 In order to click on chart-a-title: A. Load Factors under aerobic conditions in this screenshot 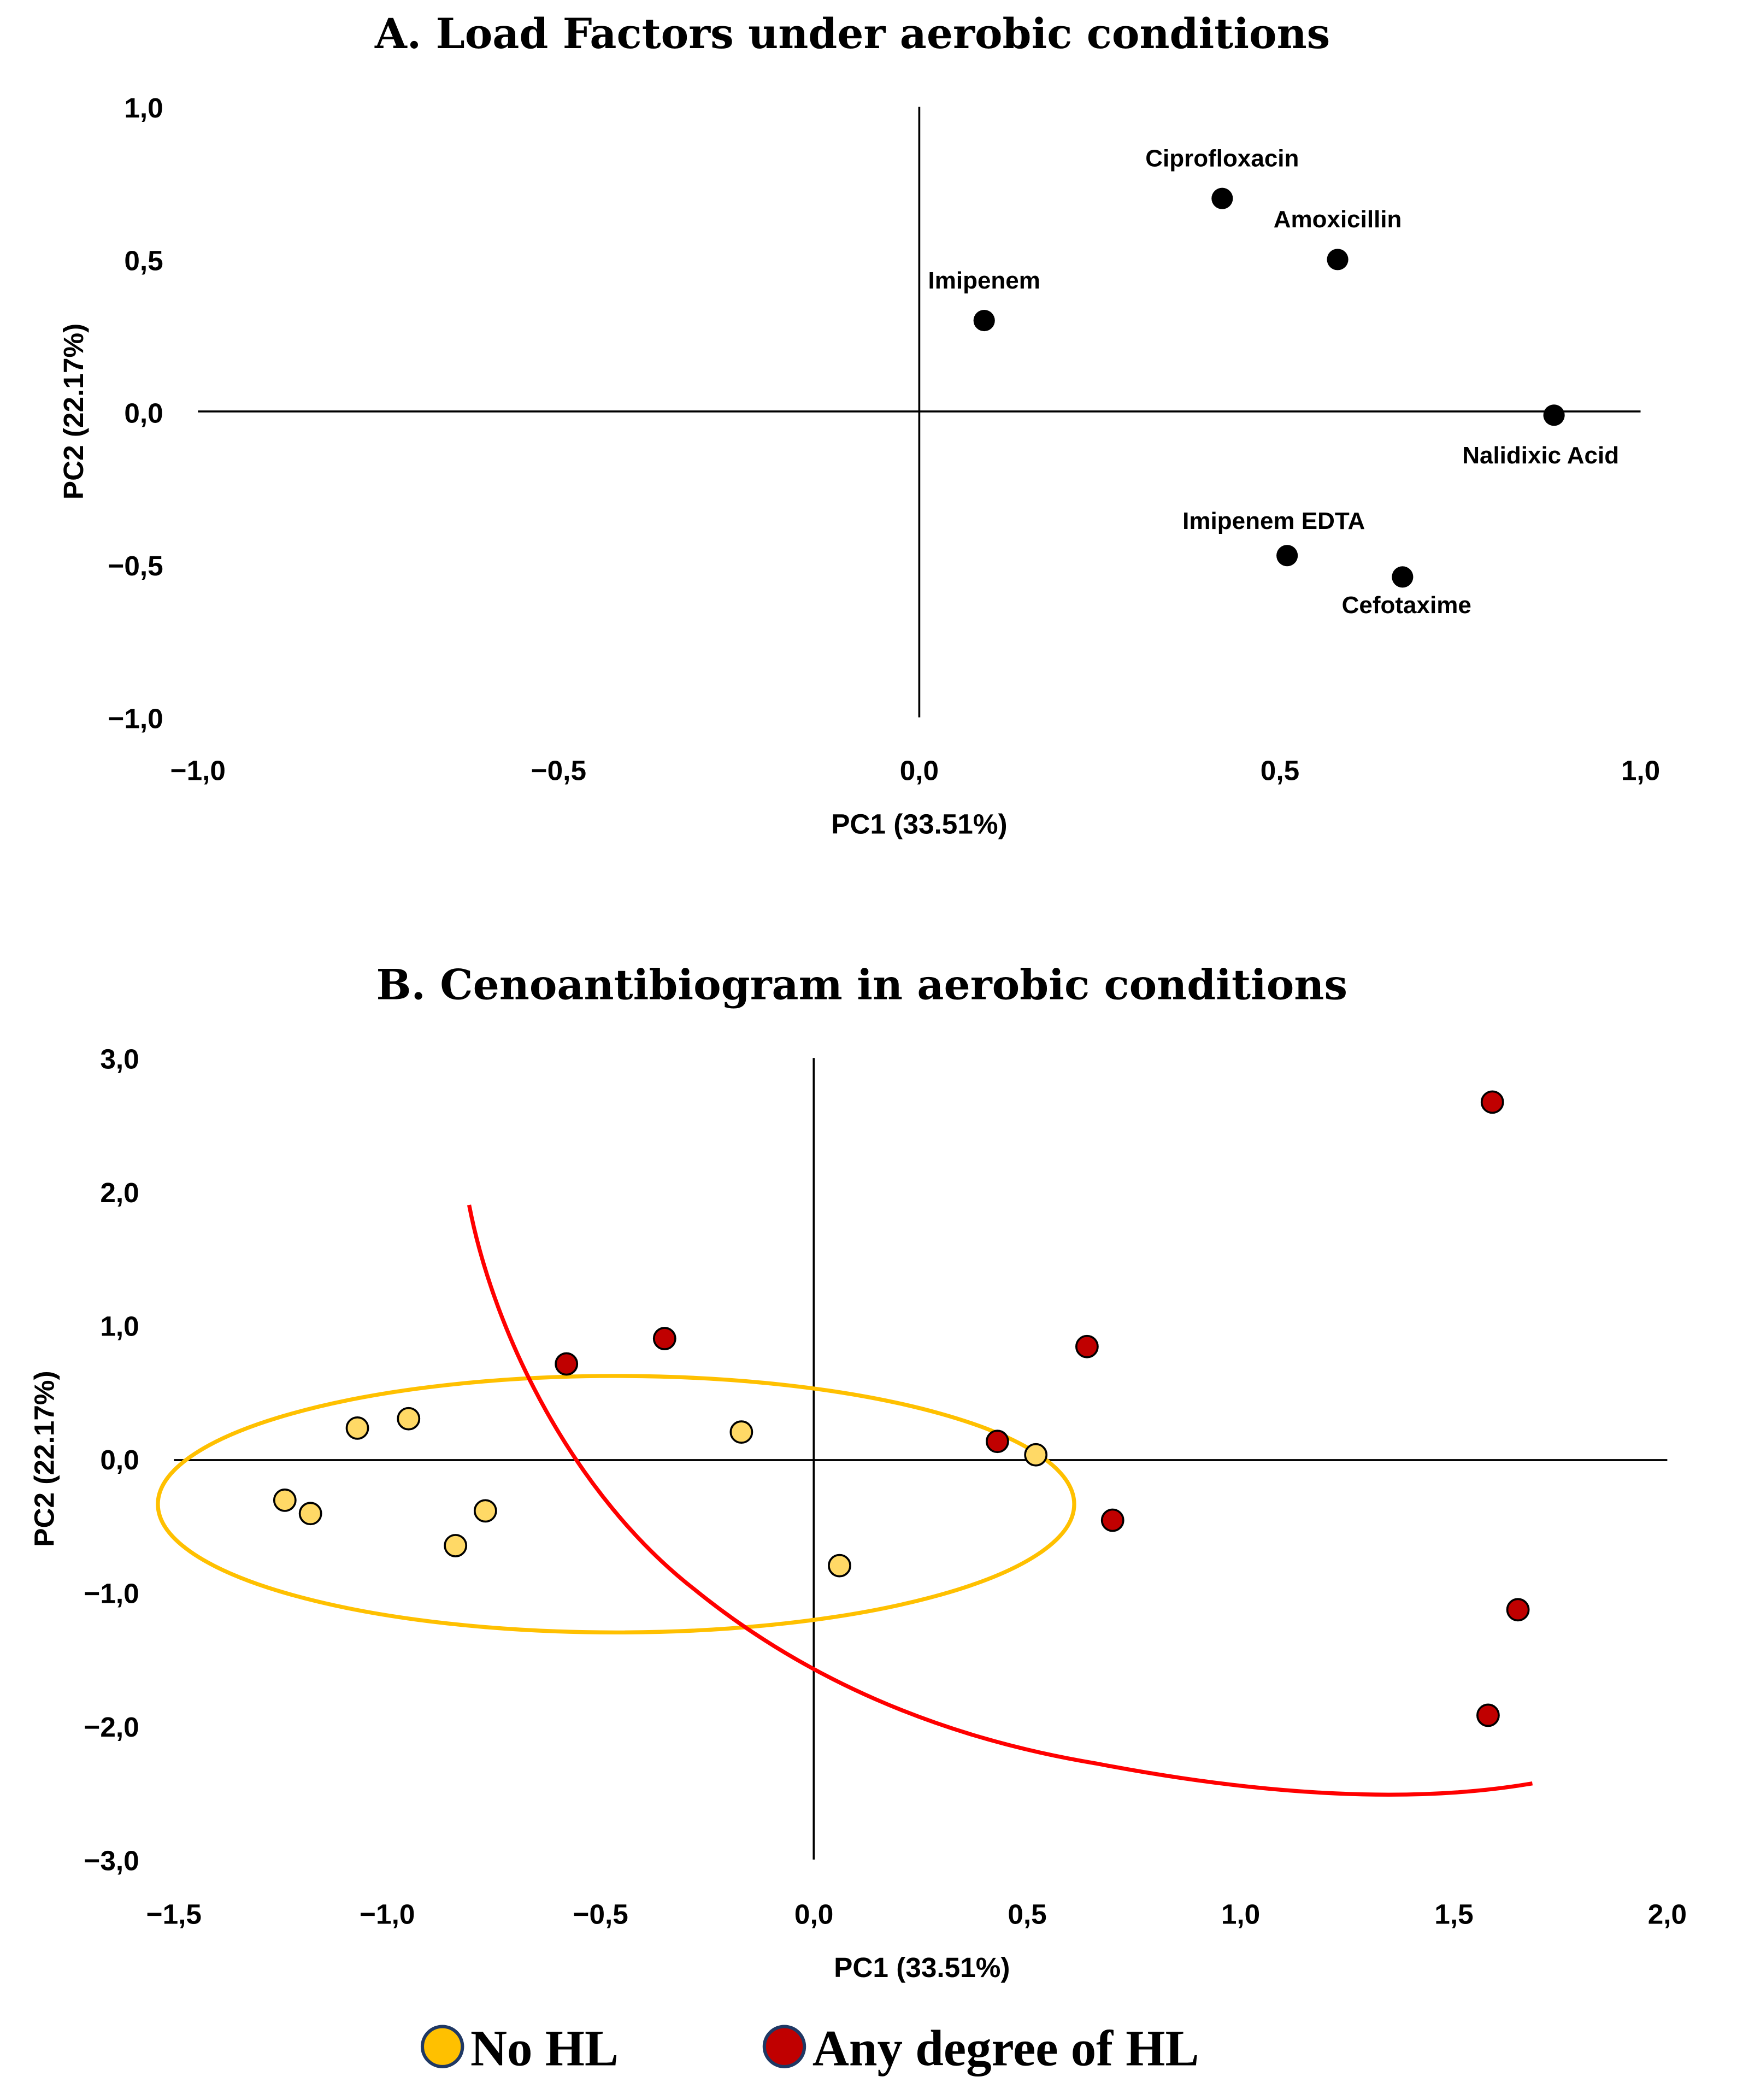, I will do `click(852, 33)`.